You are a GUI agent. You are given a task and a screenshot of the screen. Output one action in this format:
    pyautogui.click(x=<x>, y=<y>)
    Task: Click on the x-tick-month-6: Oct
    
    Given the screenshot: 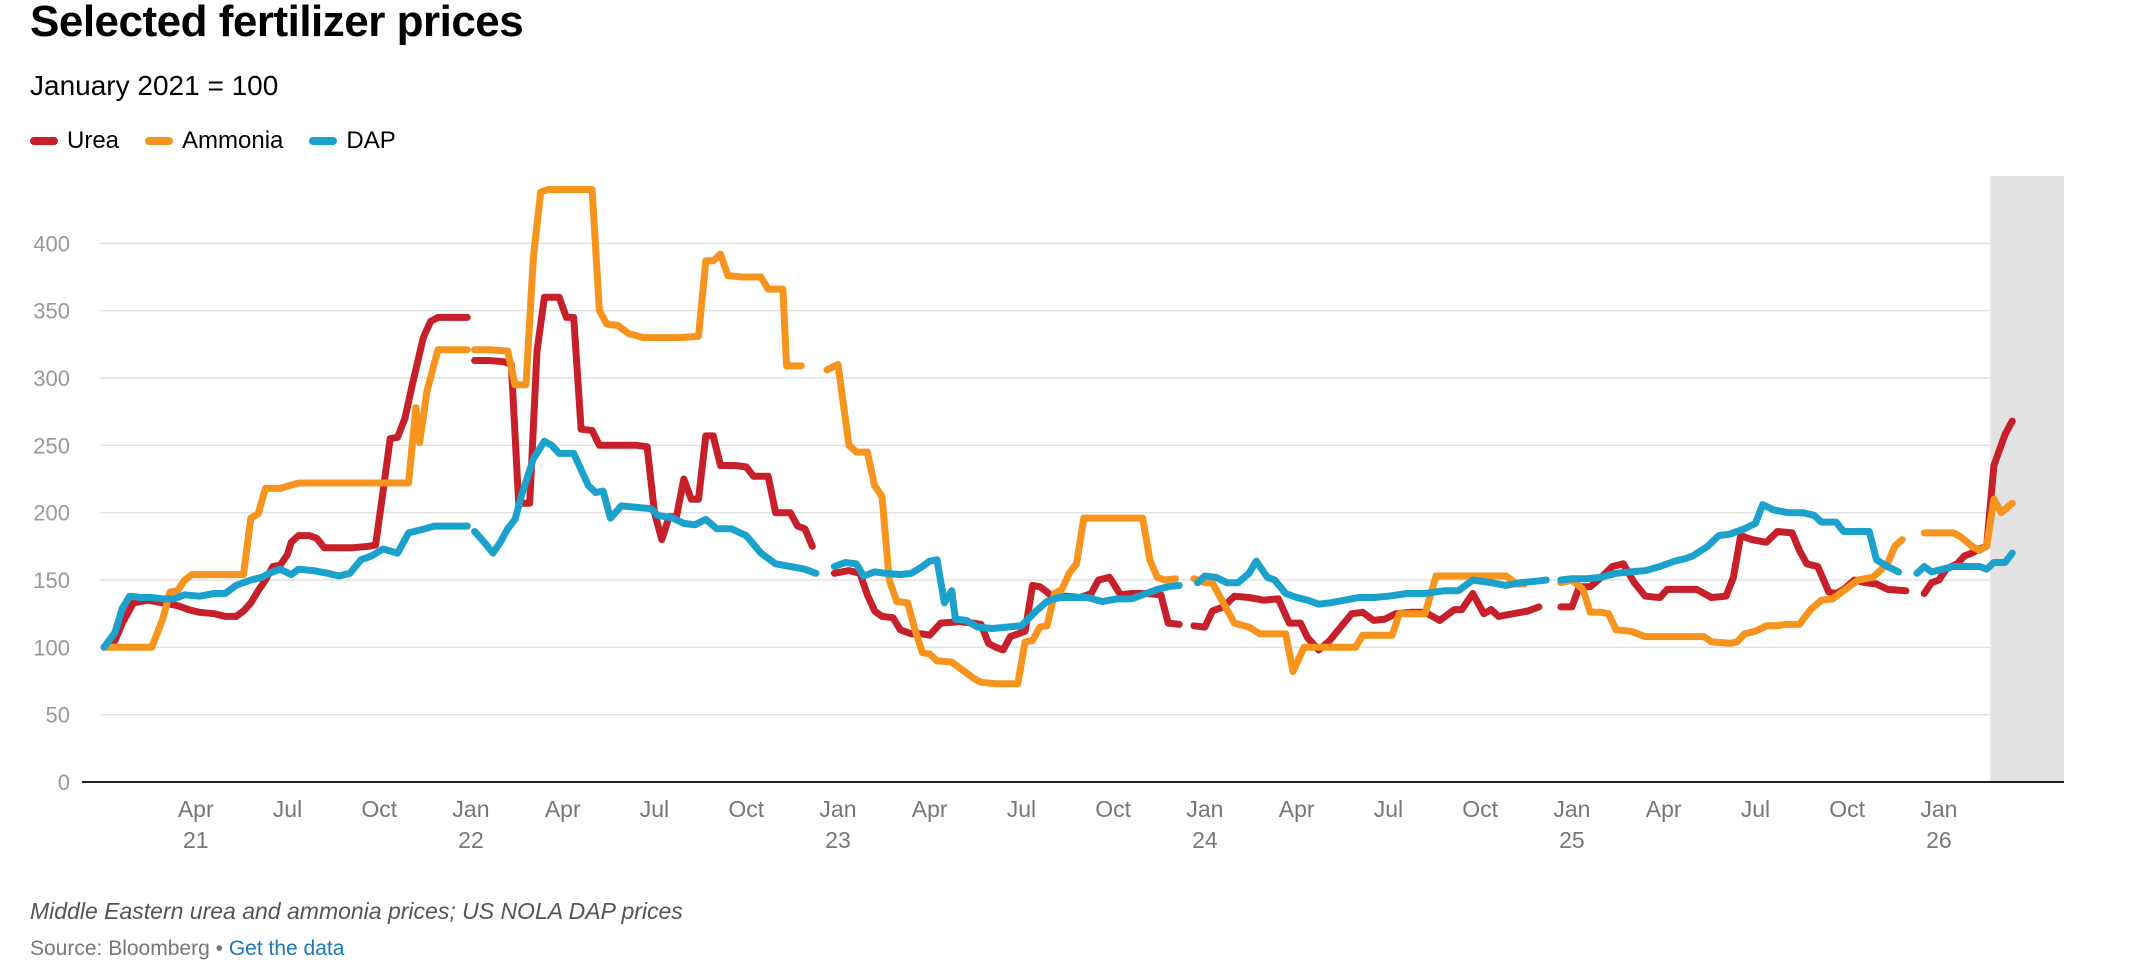 What is the action you would take?
    pyautogui.click(x=746, y=809)
    